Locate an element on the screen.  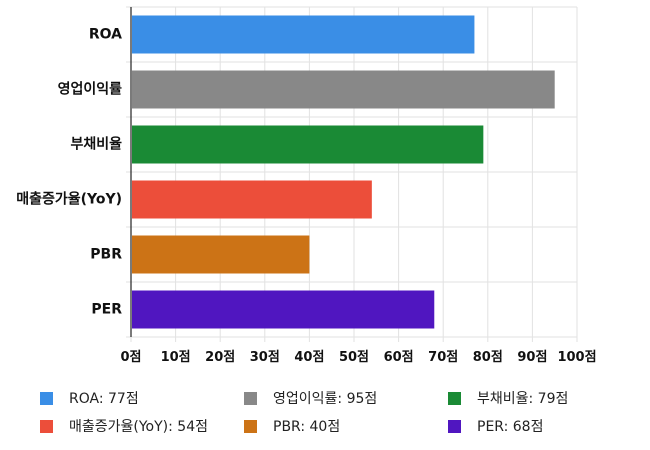
legend-label: PBR: 40점 is located at coordinates (307, 427).